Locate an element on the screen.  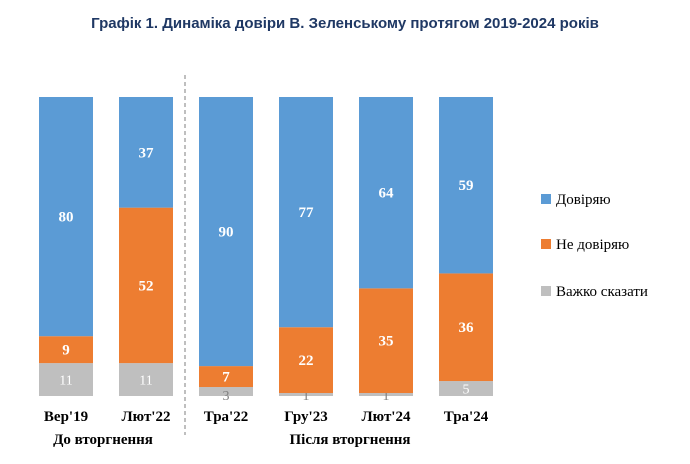
data-label-1-1: 52 is located at coordinates (146, 286).